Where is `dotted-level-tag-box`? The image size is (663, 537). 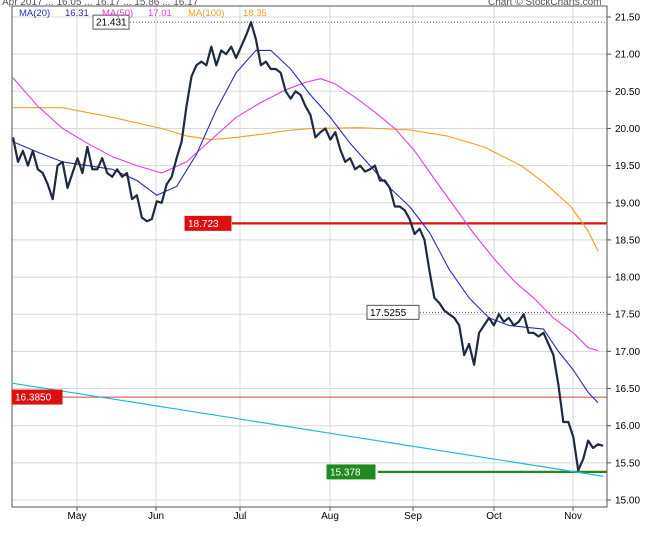 dotted-level-tag-box is located at coordinates (393, 312).